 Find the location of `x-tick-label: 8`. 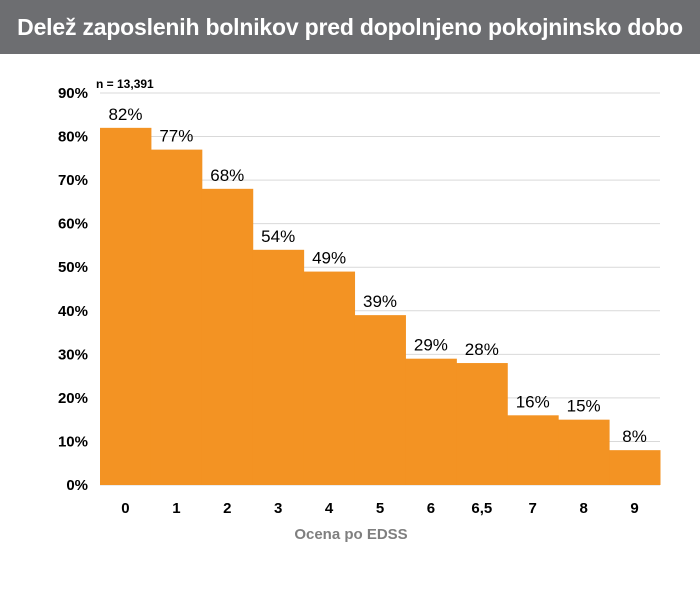

x-tick-label: 8 is located at coordinates (583, 508).